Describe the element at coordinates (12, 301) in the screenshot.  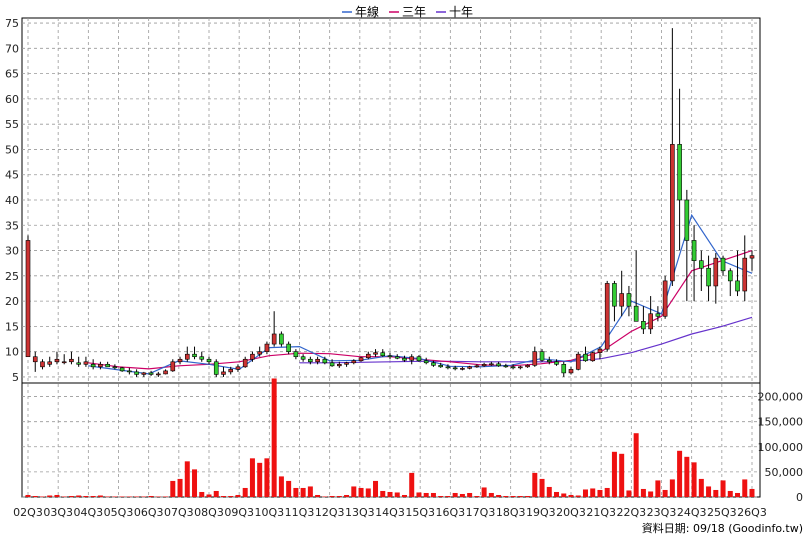
I see `price-tick-label: 20` at that location.